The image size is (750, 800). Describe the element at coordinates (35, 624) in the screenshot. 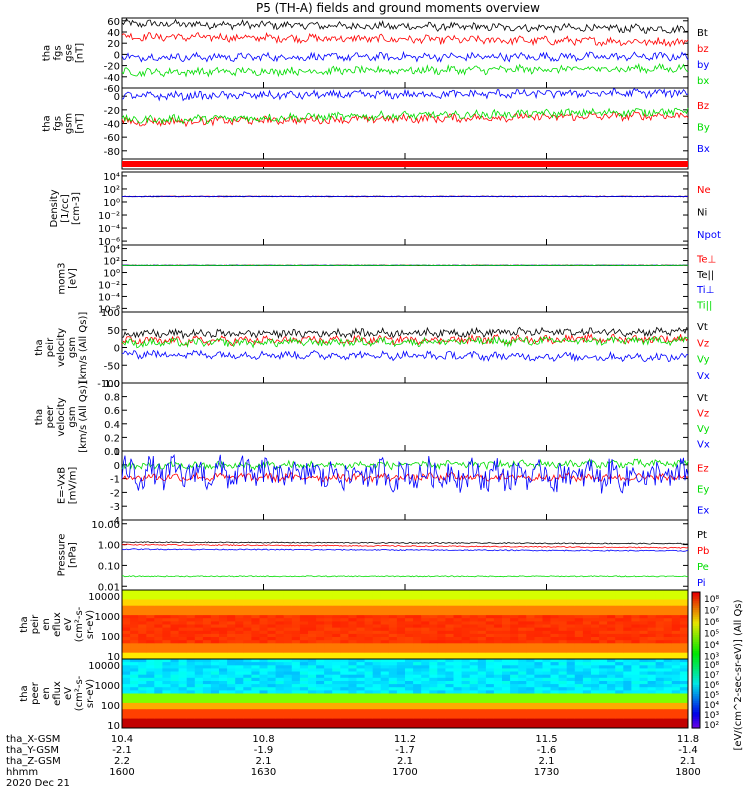

I see `y-axis-label-line: peir` at that location.